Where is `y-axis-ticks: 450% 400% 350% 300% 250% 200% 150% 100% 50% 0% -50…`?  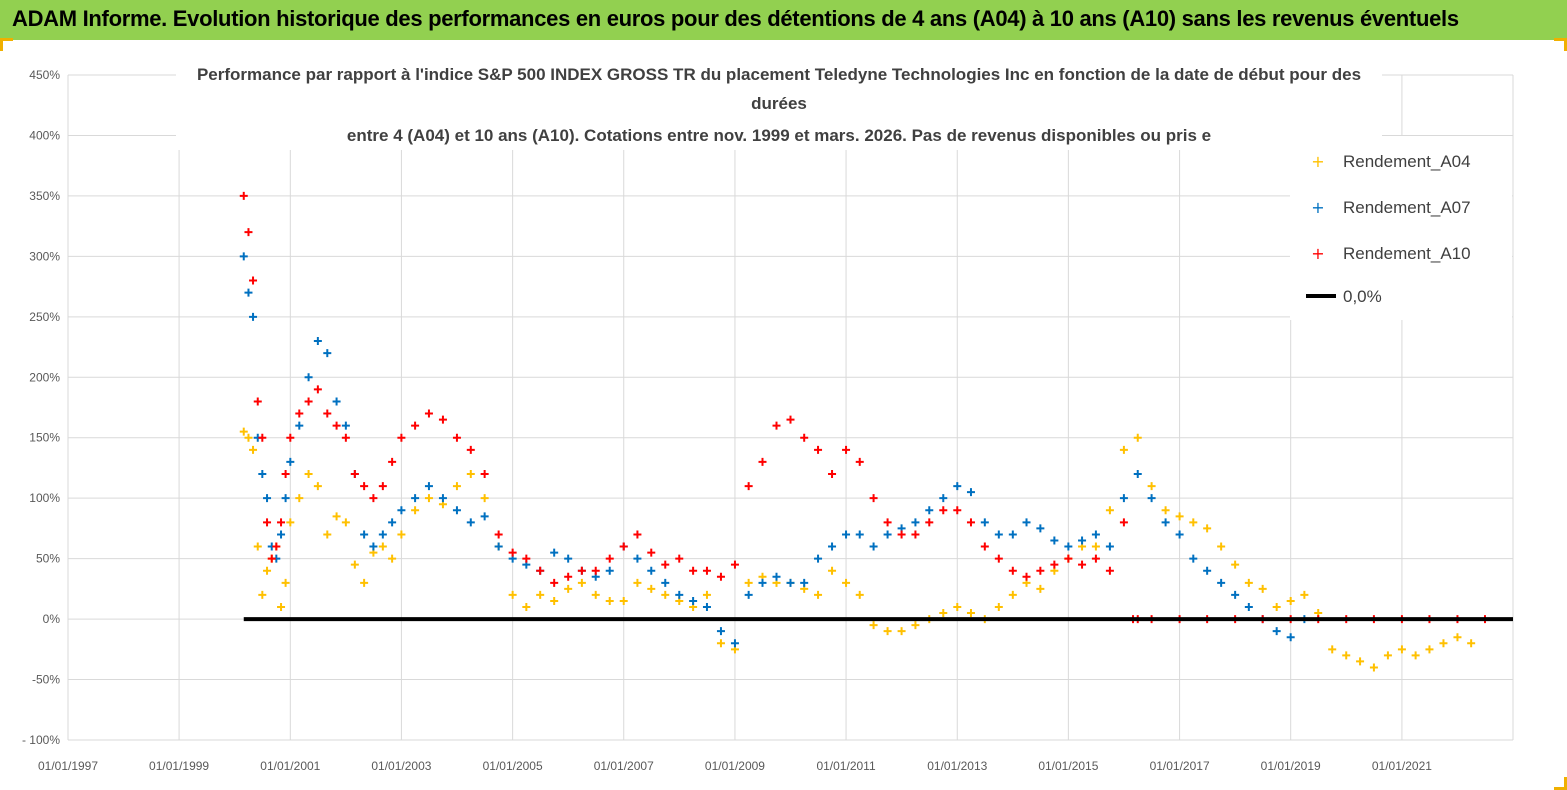
y-axis-ticks: 450% 400% 350% 300% 250% 200% 150% 100% 50% 0% -50… is located at coordinates (41, 407).